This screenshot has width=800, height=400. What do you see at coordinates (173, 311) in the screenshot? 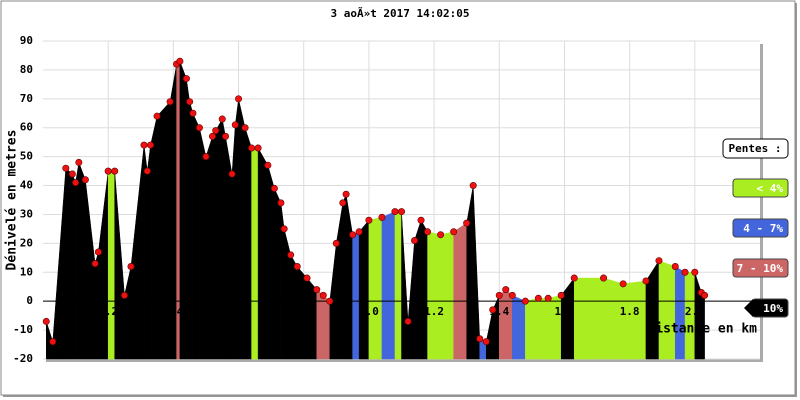
I see `x-tick-label: 0.4` at bounding box center [173, 311].